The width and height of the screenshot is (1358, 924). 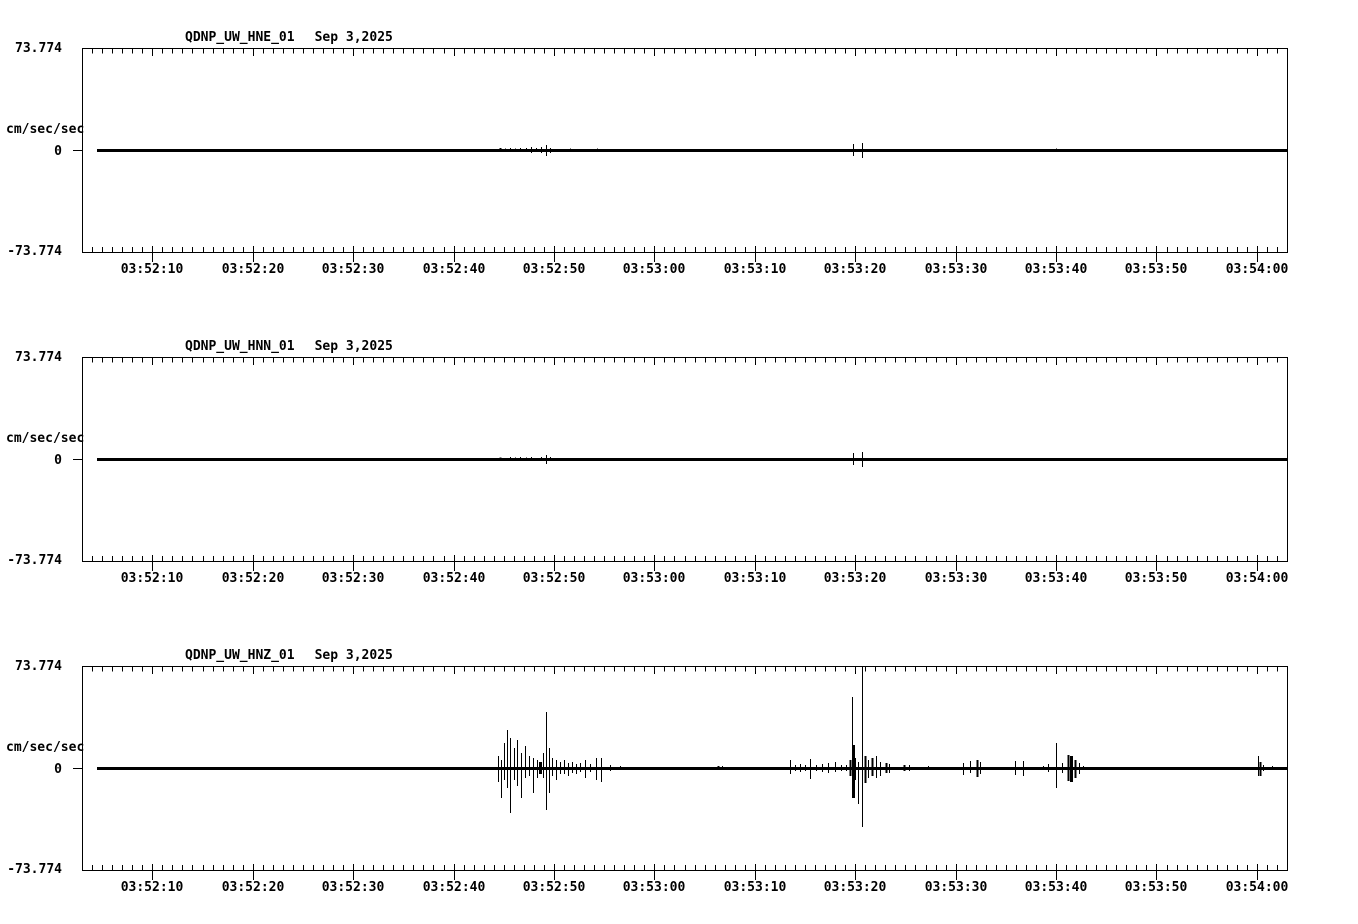 I want to click on panel-title: QDNP_UW_HNN_01 Sep 3,2025, so click(x=289, y=346).